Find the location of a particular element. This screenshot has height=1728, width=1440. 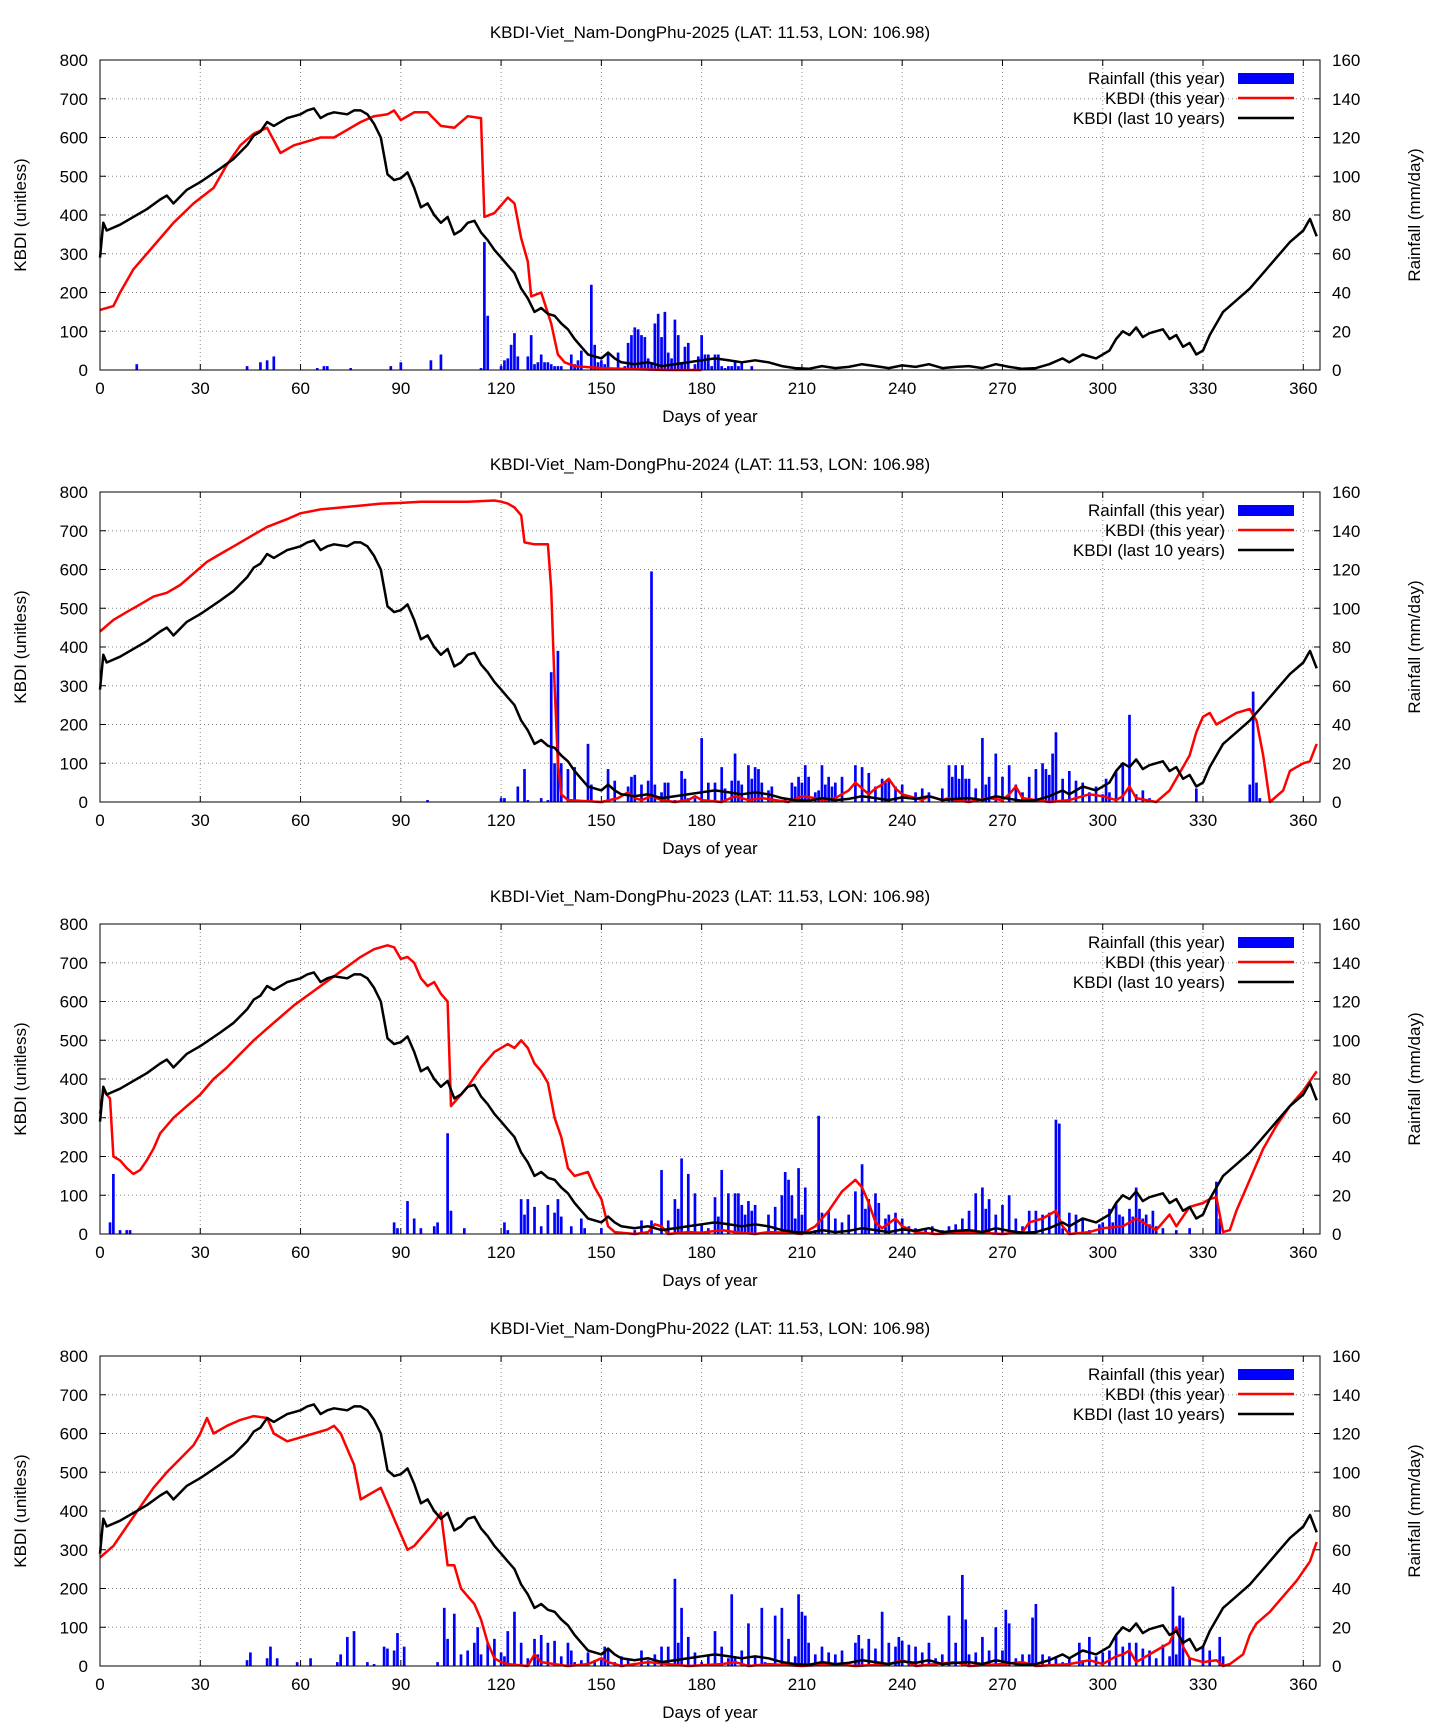

x-tick-label: 330 is located at coordinates (1203, 820).